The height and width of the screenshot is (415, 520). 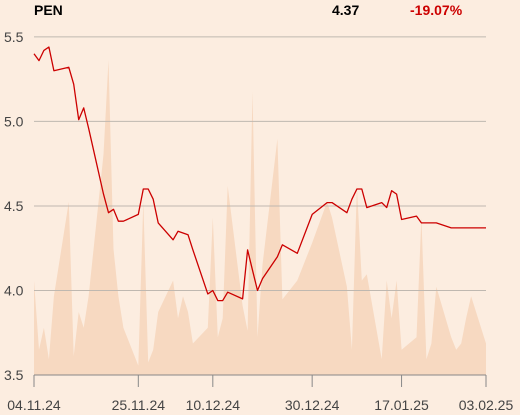 I want to click on y-tick-label: 3.5, so click(x=14, y=375).